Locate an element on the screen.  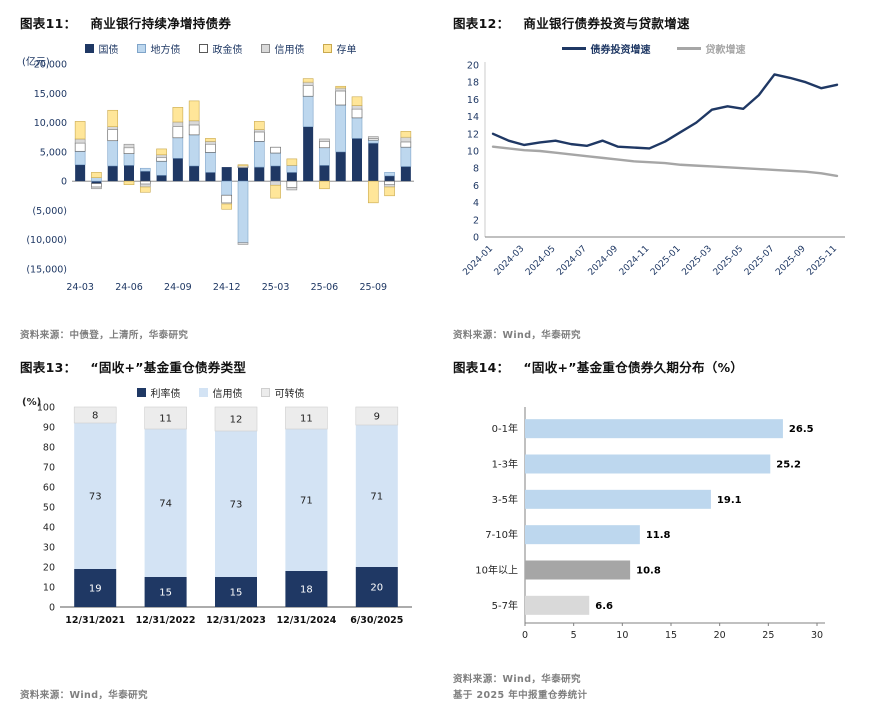
figure-12-title: 图表12： 商业银行债券投资与贷款增速 is located at coordinates (653, 24).